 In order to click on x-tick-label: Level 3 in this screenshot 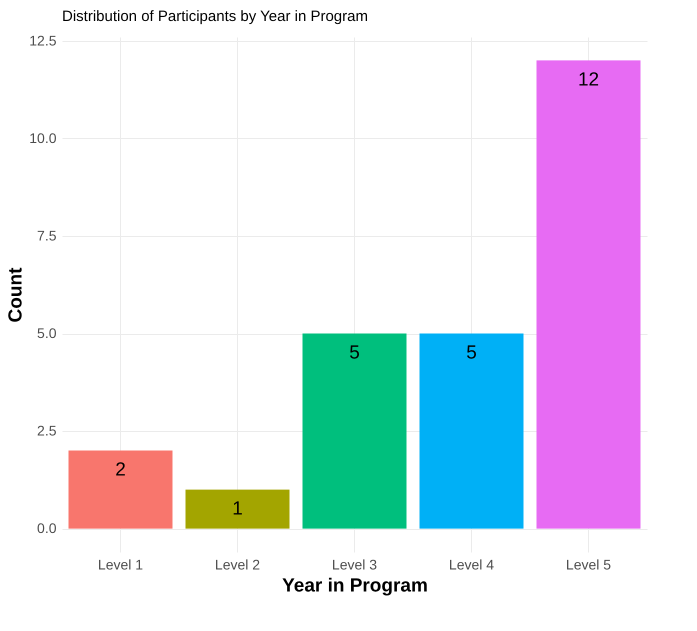, I will do `click(355, 564)`.